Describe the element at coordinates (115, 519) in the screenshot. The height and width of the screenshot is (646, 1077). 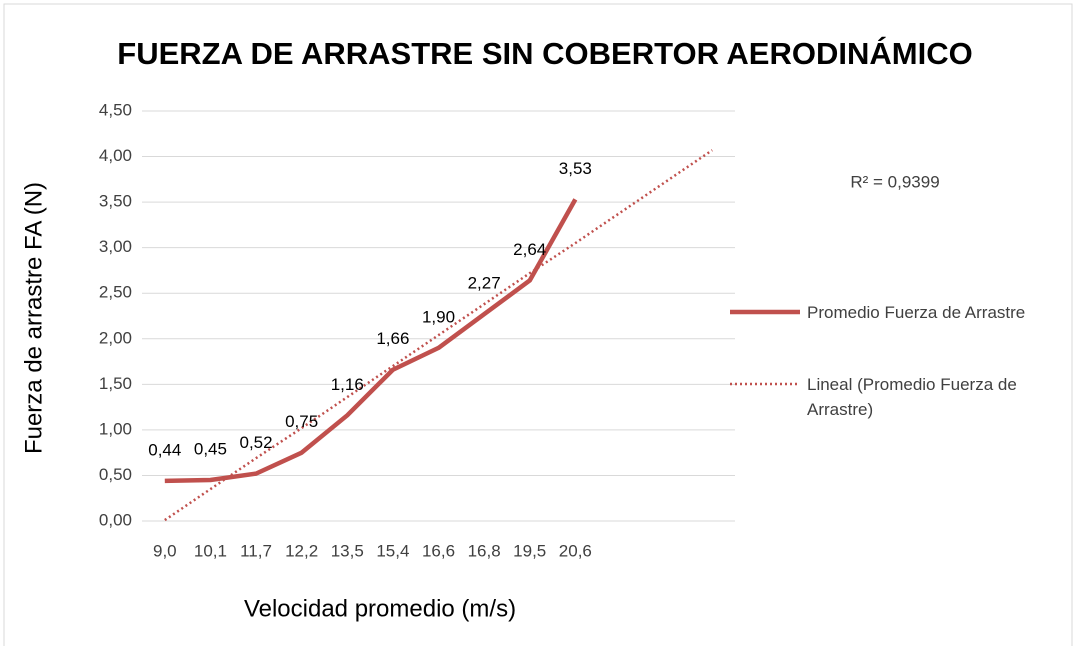
I see `y-tick-label: 0,00` at that location.